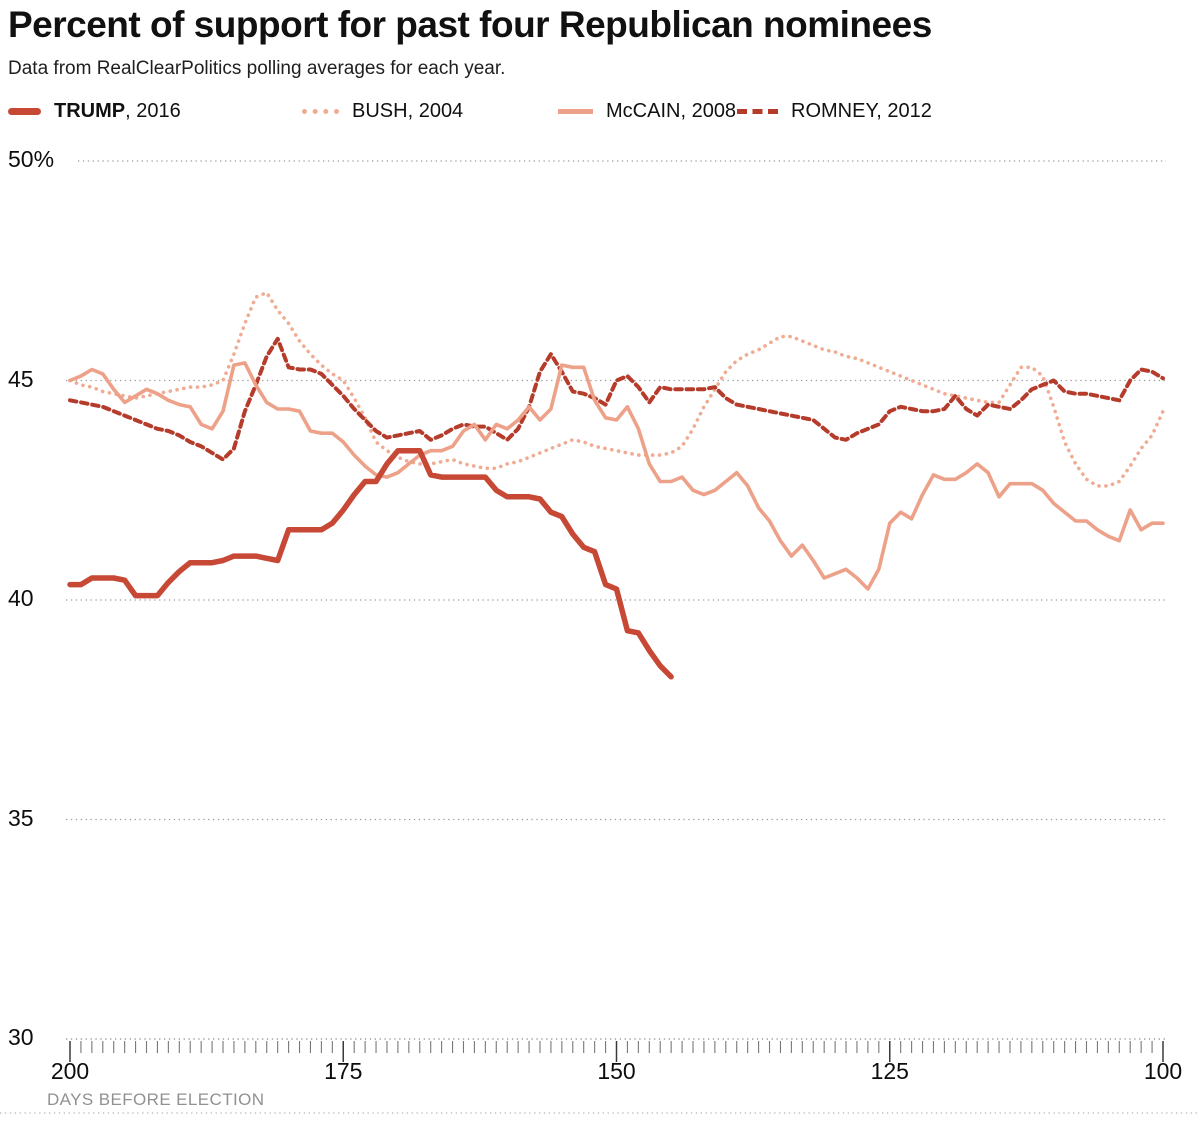  I want to click on legend-swatch-dotted-icon, so click(320, 111).